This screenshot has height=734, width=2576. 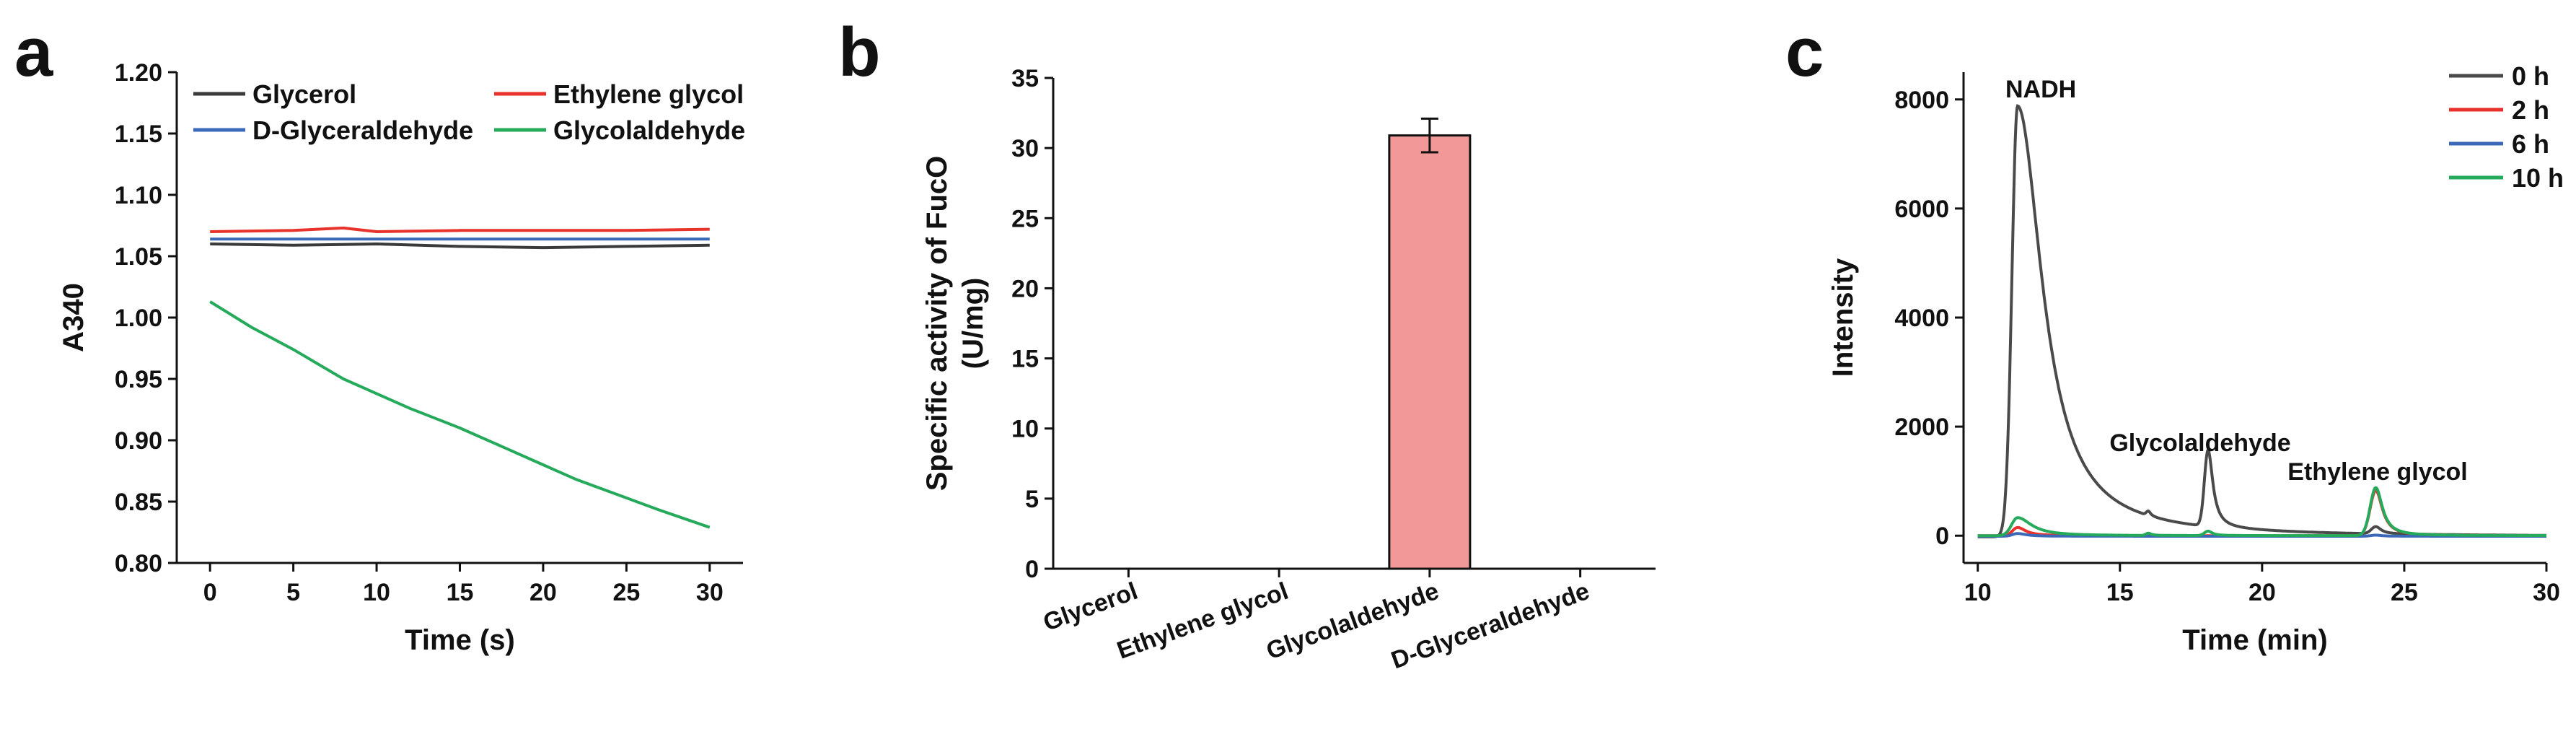 What do you see at coordinates (1921, 101) in the screenshot?
I see `c-y-tick-label: 8000` at bounding box center [1921, 101].